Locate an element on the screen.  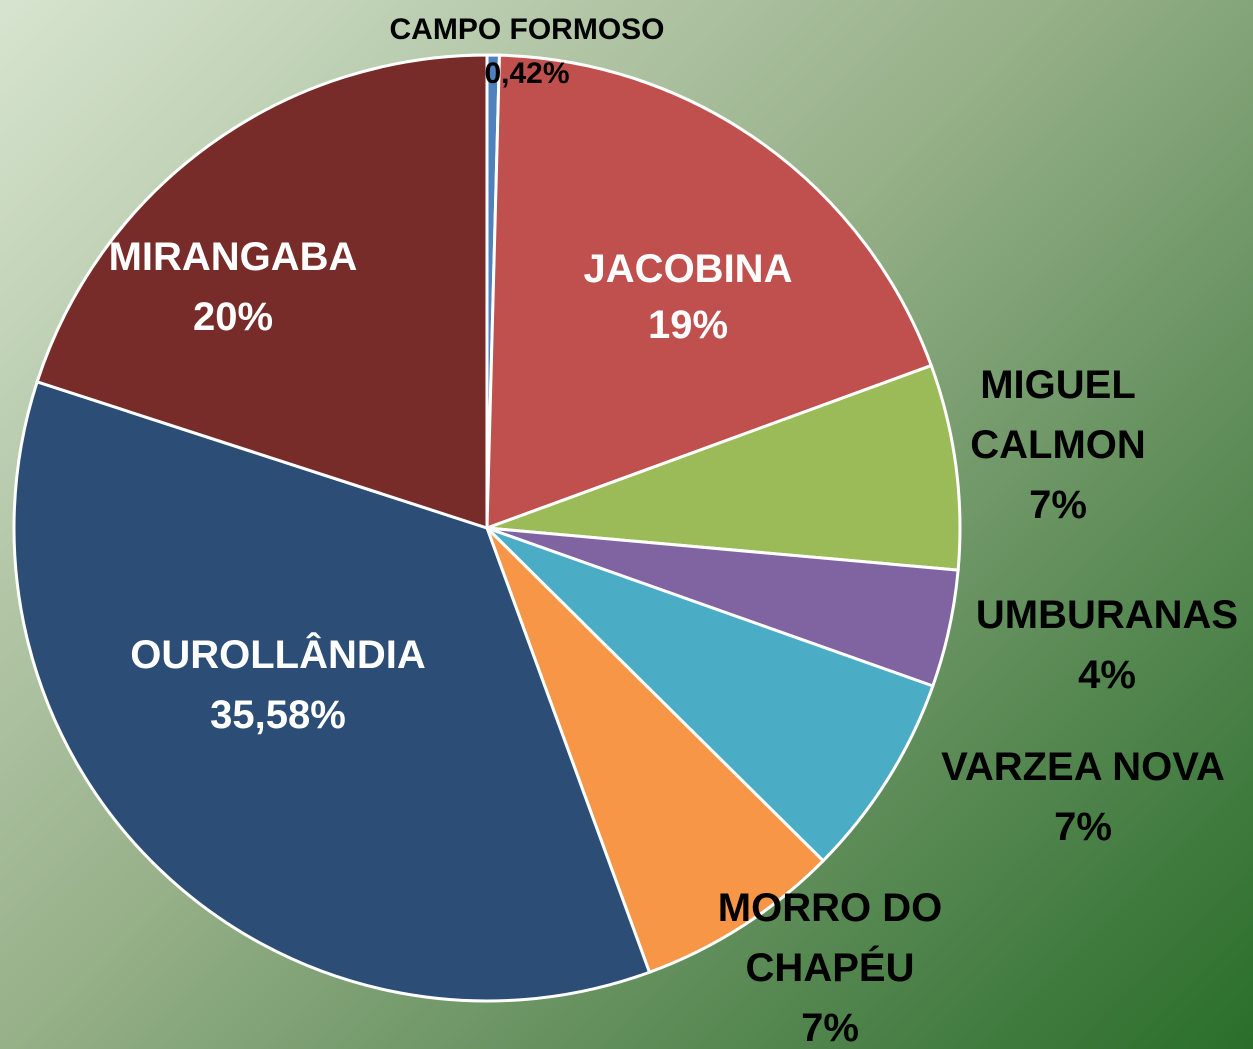
value-label: 20% is located at coordinates (233, 317).